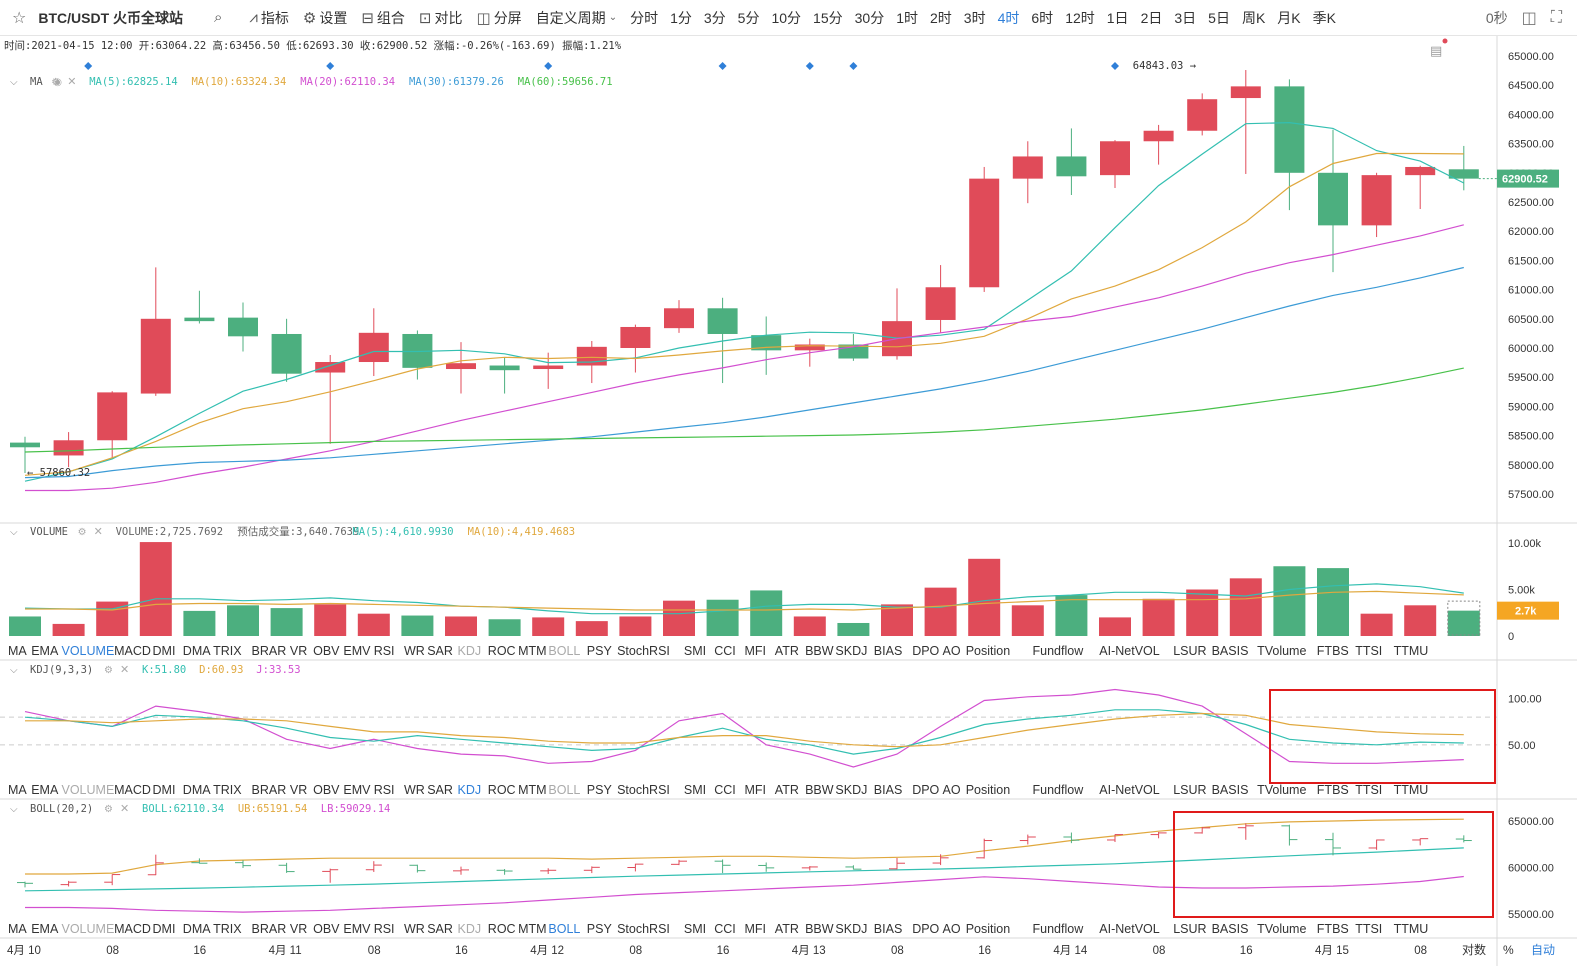 The image size is (1577, 966). I want to click on period-tab: 4时, so click(1008, 17).